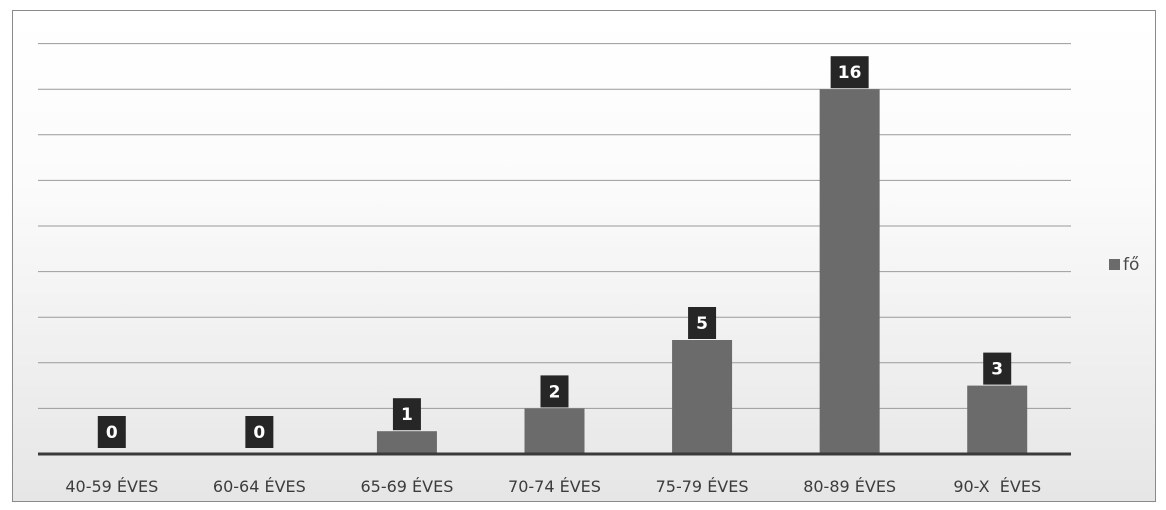 Image resolution: width=1166 pixels, height=510 pixels. I want to click on data-label: 3, so click(997, 370).